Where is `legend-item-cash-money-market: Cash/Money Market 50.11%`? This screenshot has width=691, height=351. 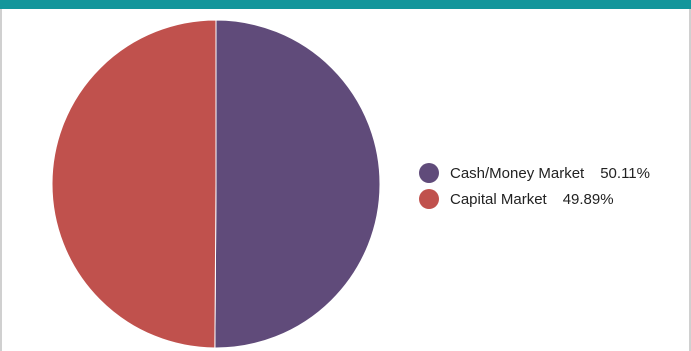 legend-item-cash-money-market: Cash/Money Market 50.11% is located at coordinates (534, 173).